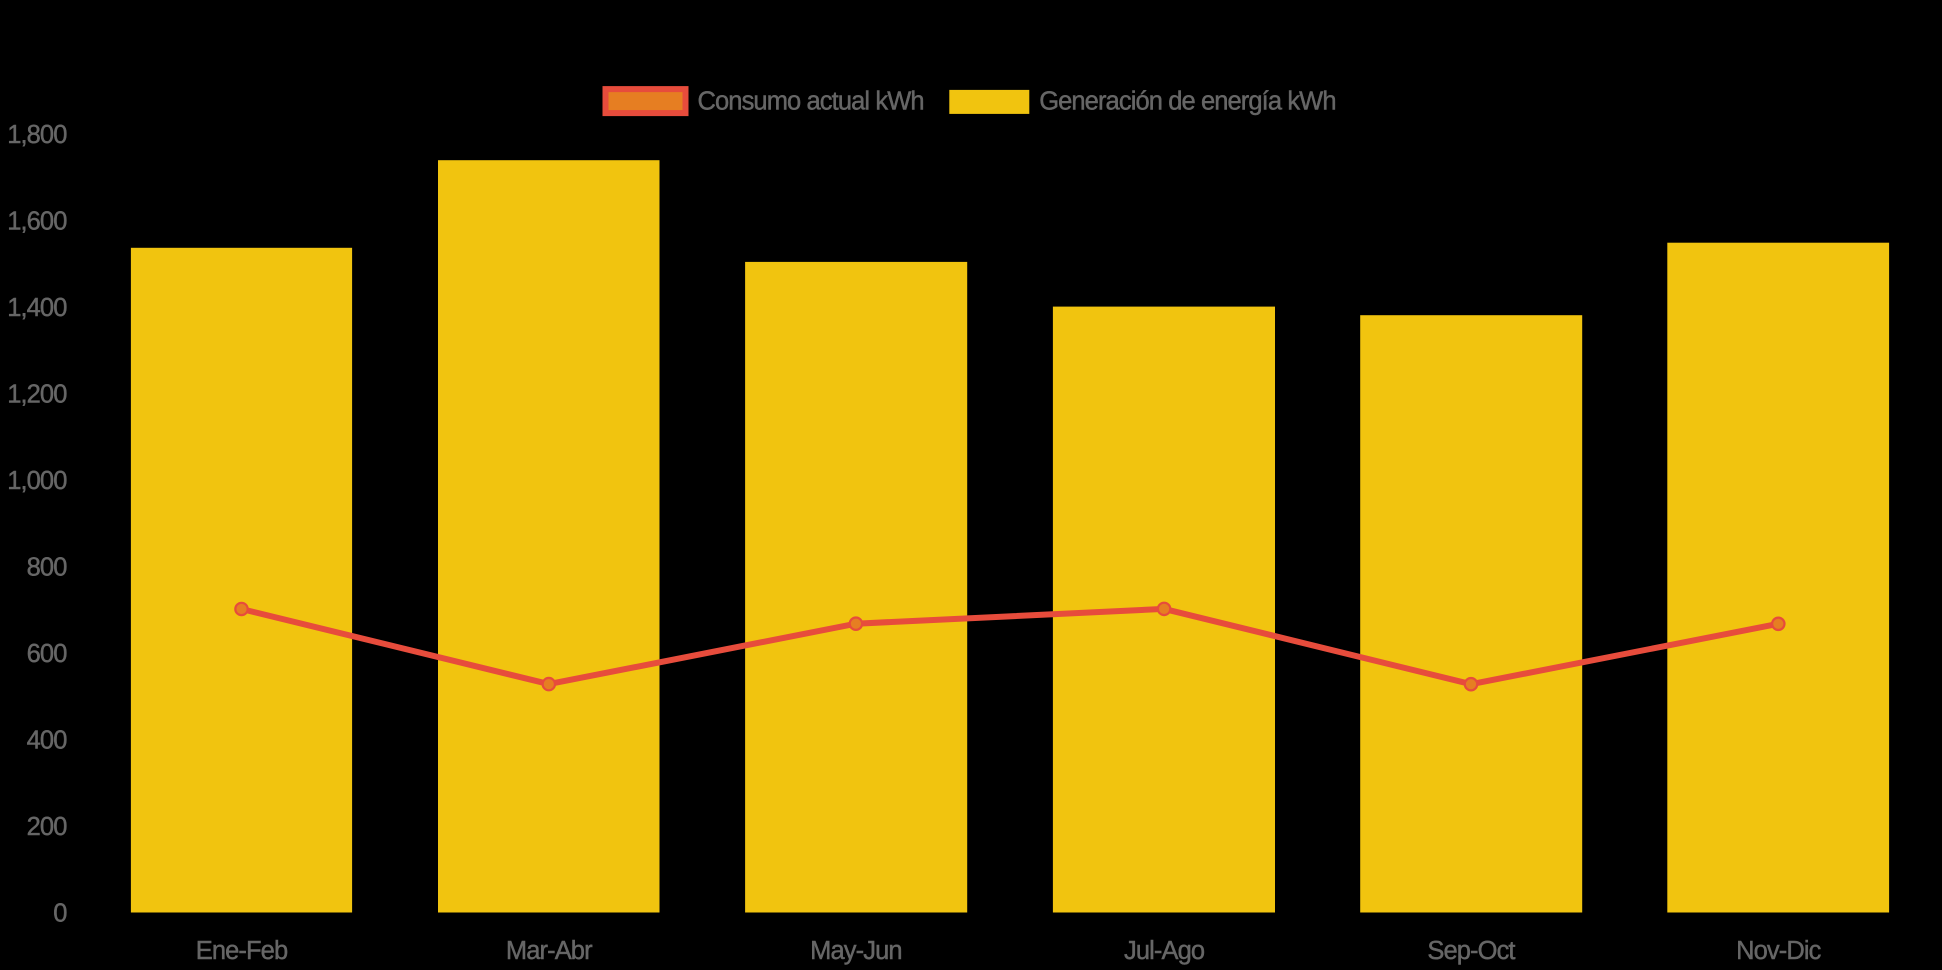 The width and height of the screenshot is (1942, 970). I want to click on svg-text: Consumo actual kWh, so click(811, 102).